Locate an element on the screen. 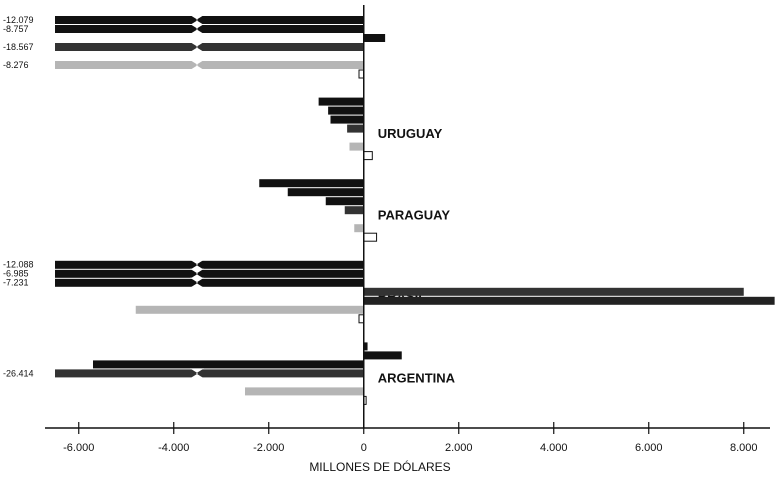 This screenshot has height=481, width=777. value-label: -7.231 is located at coordinates (16, 283).